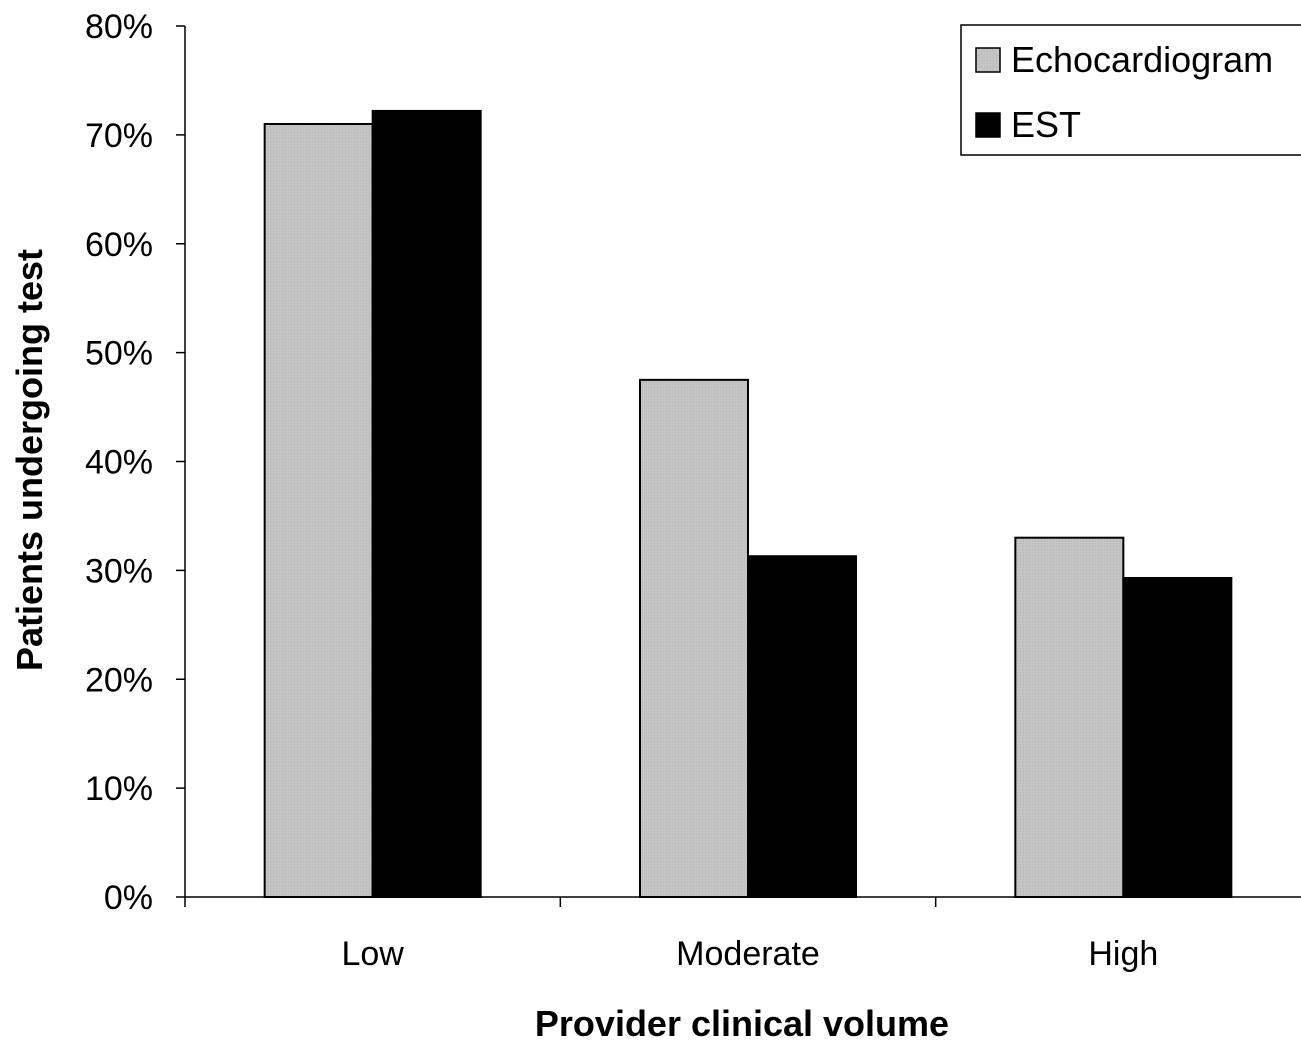 The height and width of the screenshot is (1043, 1301). Describe the element at coordinates (119, 789) in the screenshot. I see `y-tick-label: 10%` at that location.